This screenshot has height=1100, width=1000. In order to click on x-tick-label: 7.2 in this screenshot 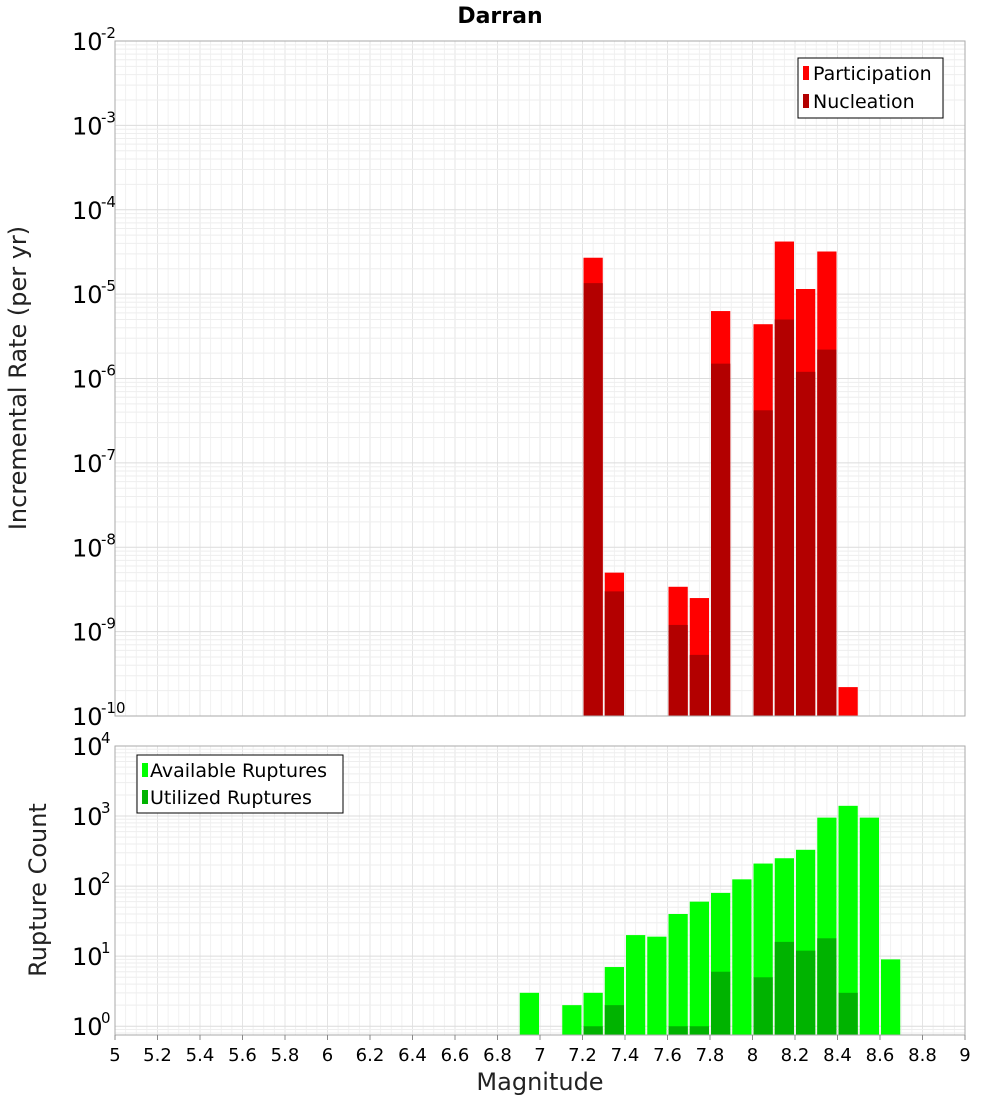, I will do `click(582, 1055)`.